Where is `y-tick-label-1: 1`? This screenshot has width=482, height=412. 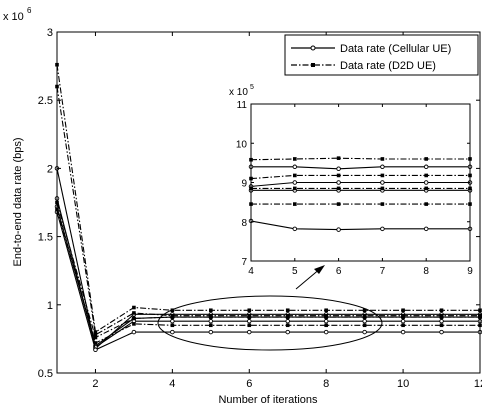 y-tick-label-1: 1 is located at coordinates (50, 306).